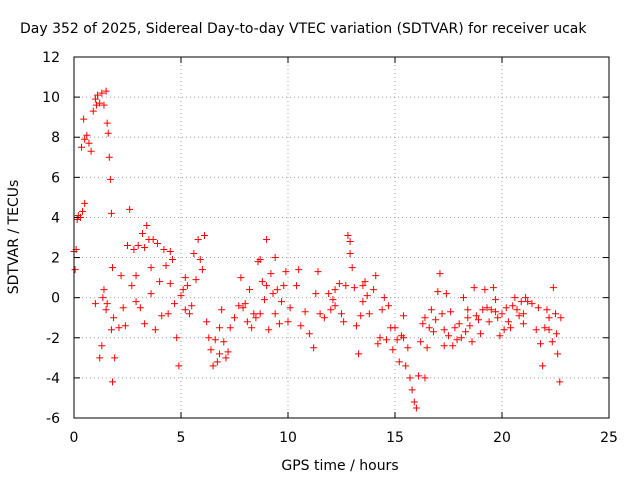  What do you see at coordinates (55, 178) in the screenshot?
I see `y-tick-label: 6` at bounding box center [55, 178].